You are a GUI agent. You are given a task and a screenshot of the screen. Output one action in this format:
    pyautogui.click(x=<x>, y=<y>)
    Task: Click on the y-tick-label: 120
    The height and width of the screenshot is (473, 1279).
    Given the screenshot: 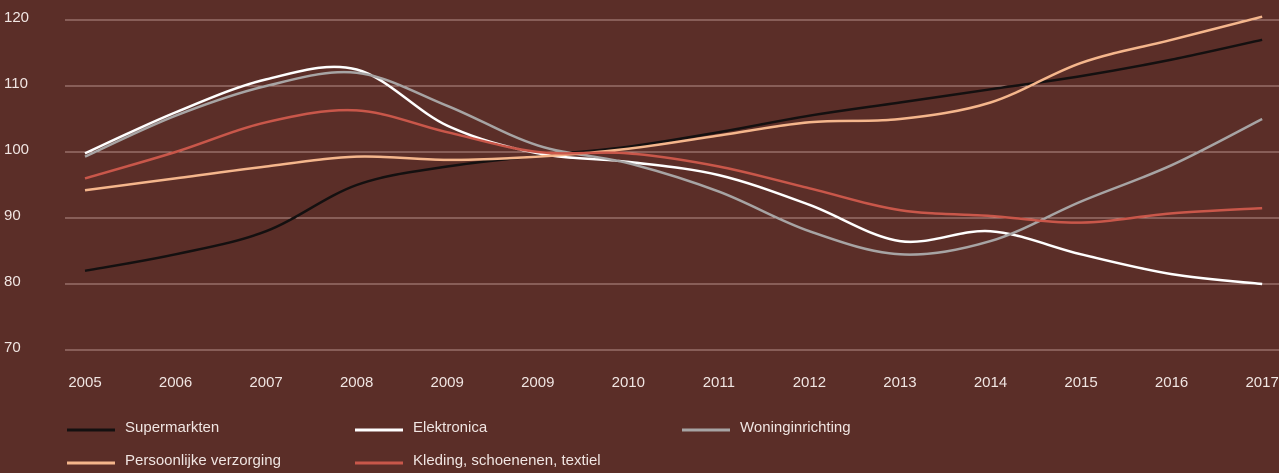 What is the action you would take?
    pyautogui.click(x=16, y=17)
    